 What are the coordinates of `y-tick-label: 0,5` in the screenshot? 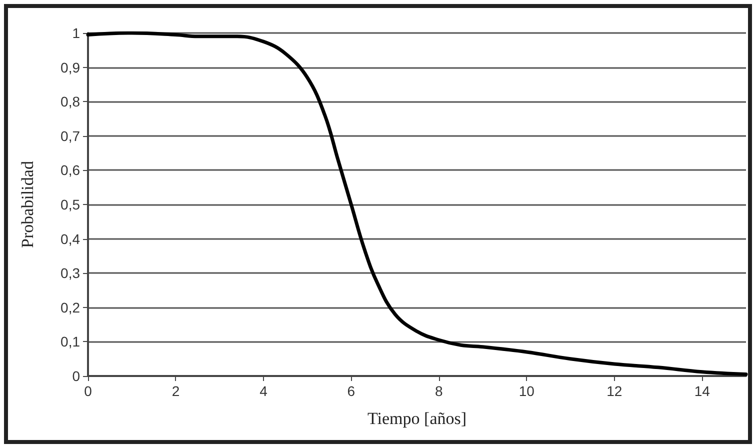 It's located at (70, 204).